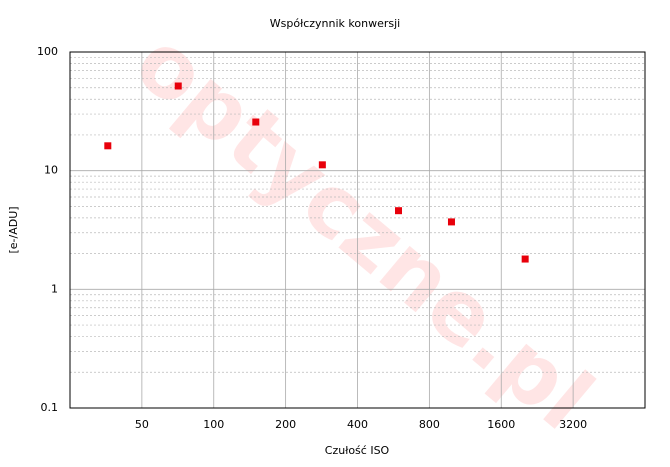 Image resolution: width=670 pixels, height=467 pixels. What do you see at coordinates (13, 229) in the screenshot?
I see `y-axis-label: [e-/ADU]` at bounding box center [13, 229].